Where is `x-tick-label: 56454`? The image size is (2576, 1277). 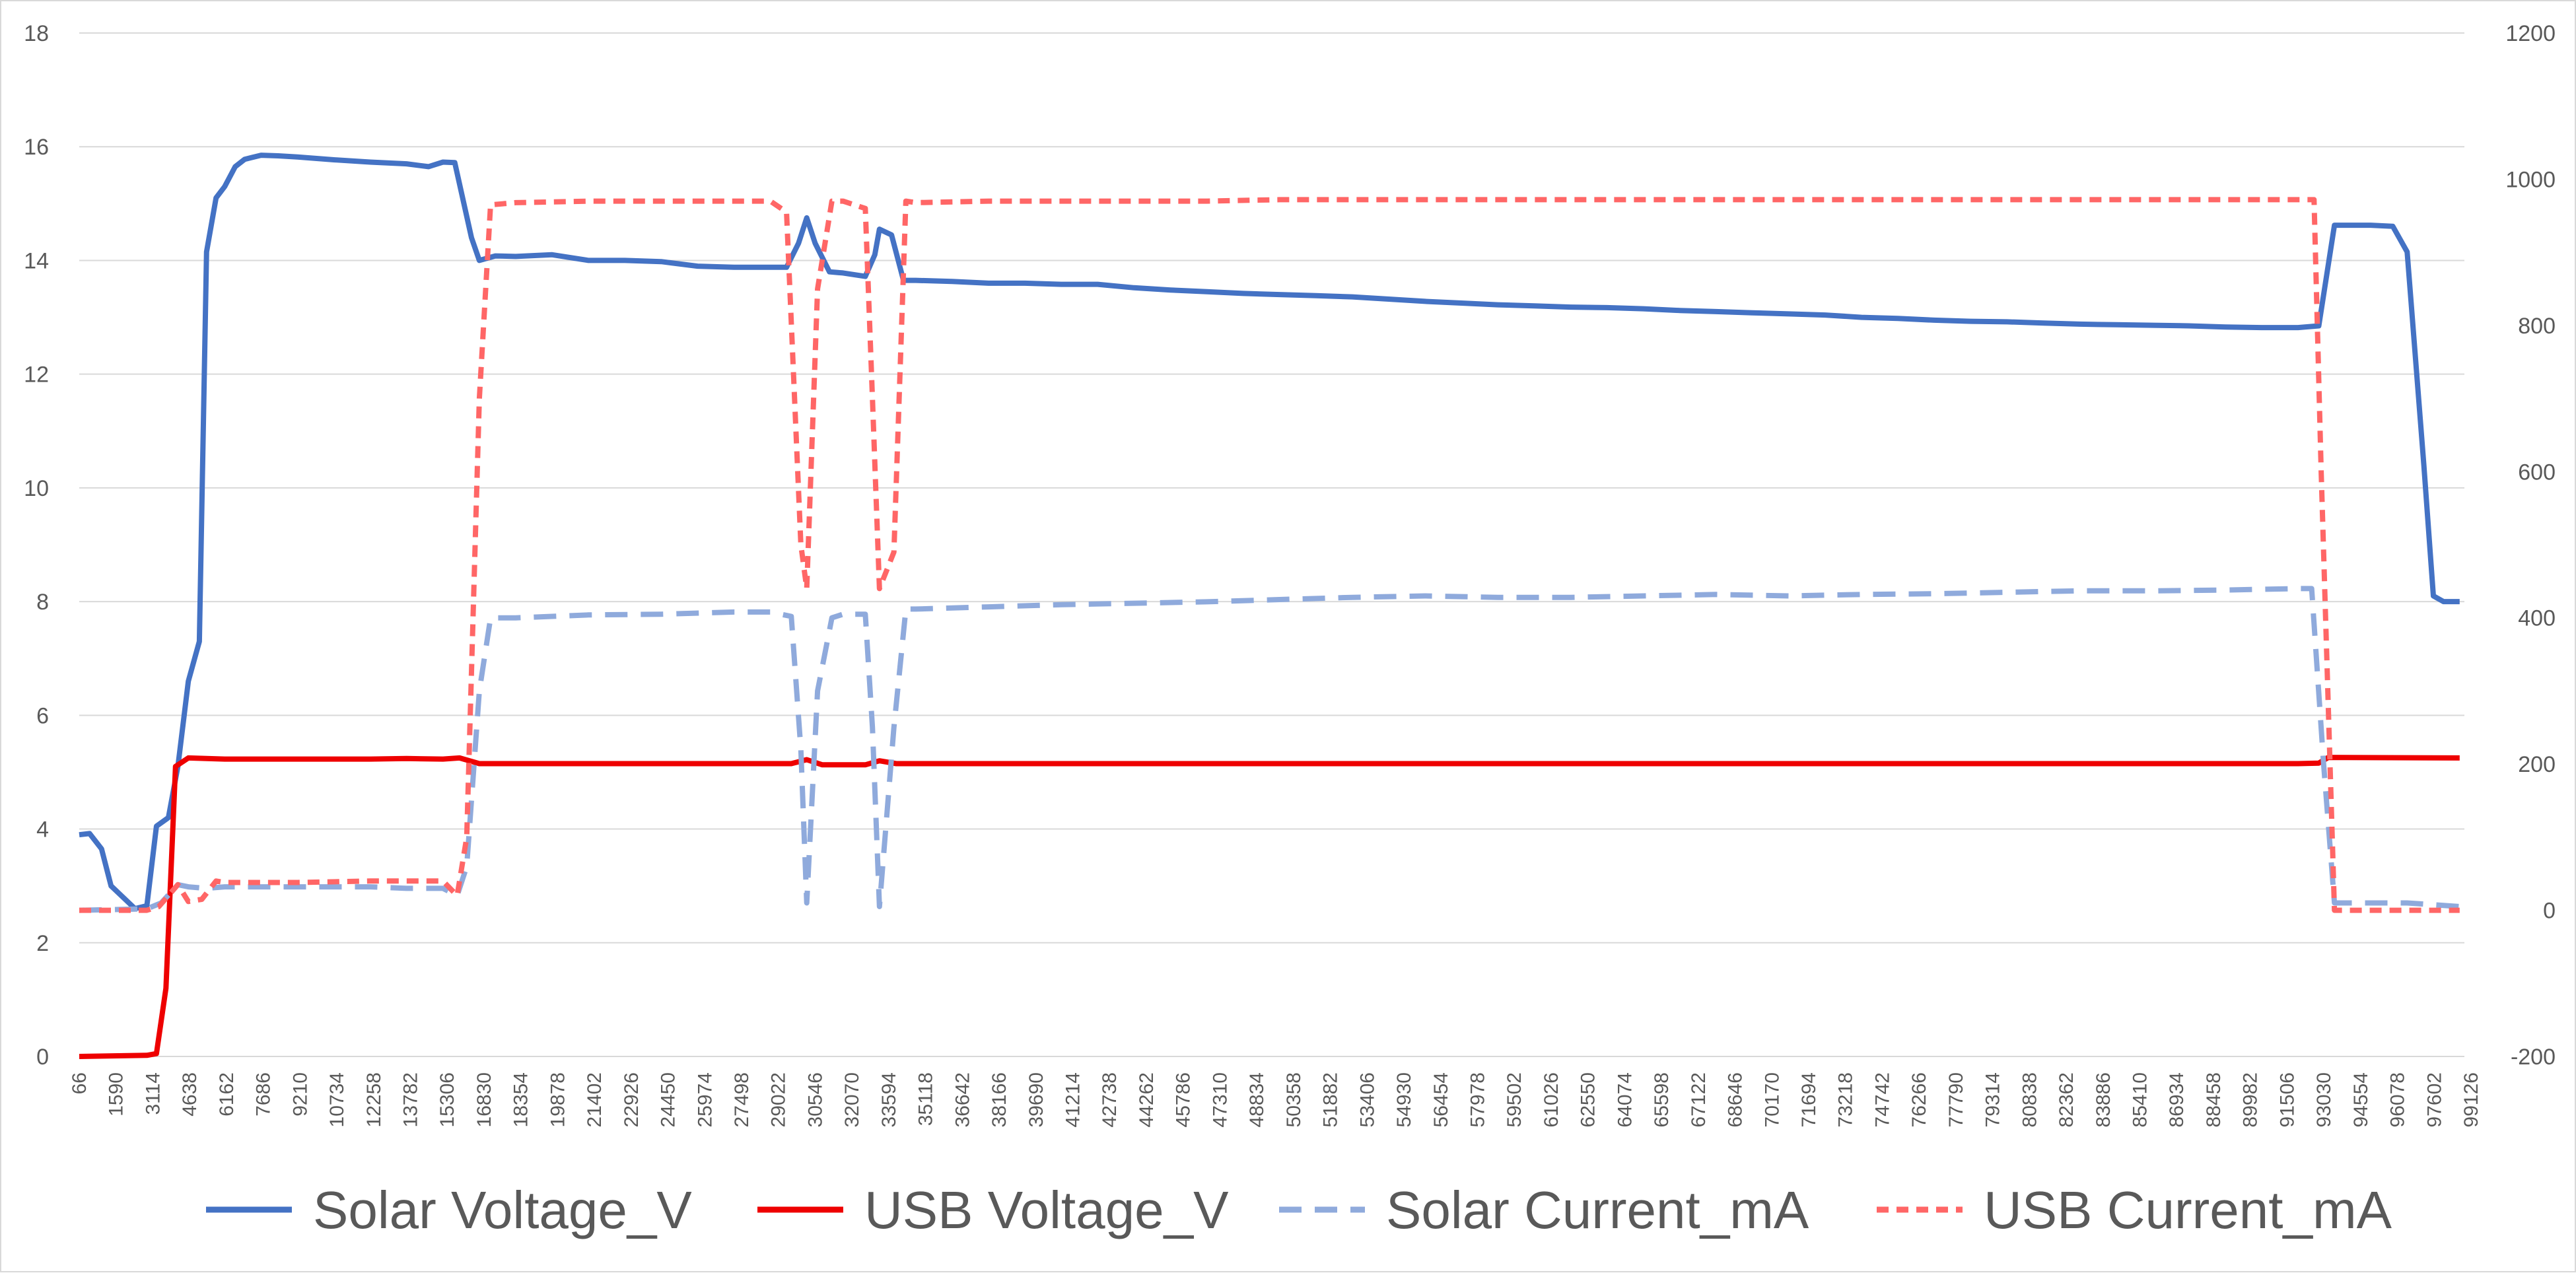 x-tick-label: 56454 is located at coordinates (1441, 1099).